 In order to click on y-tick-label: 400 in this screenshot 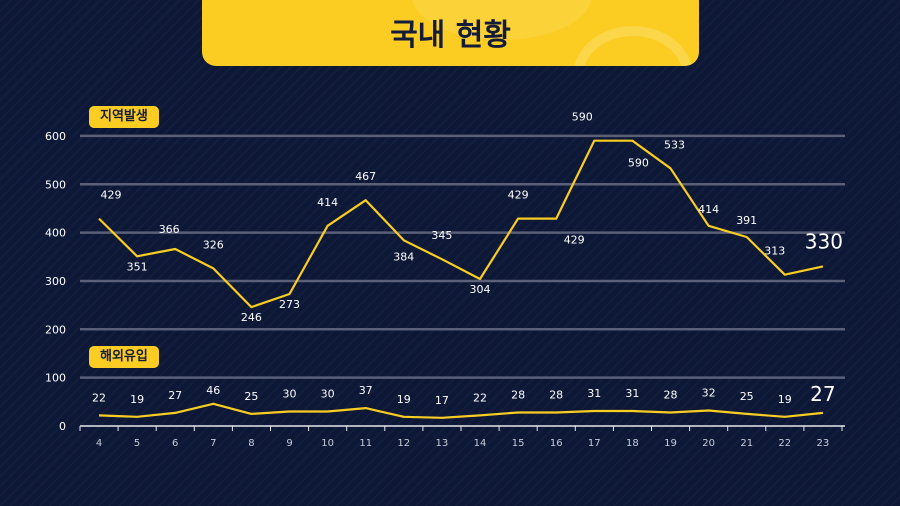, I will do `click(55, 233)`.